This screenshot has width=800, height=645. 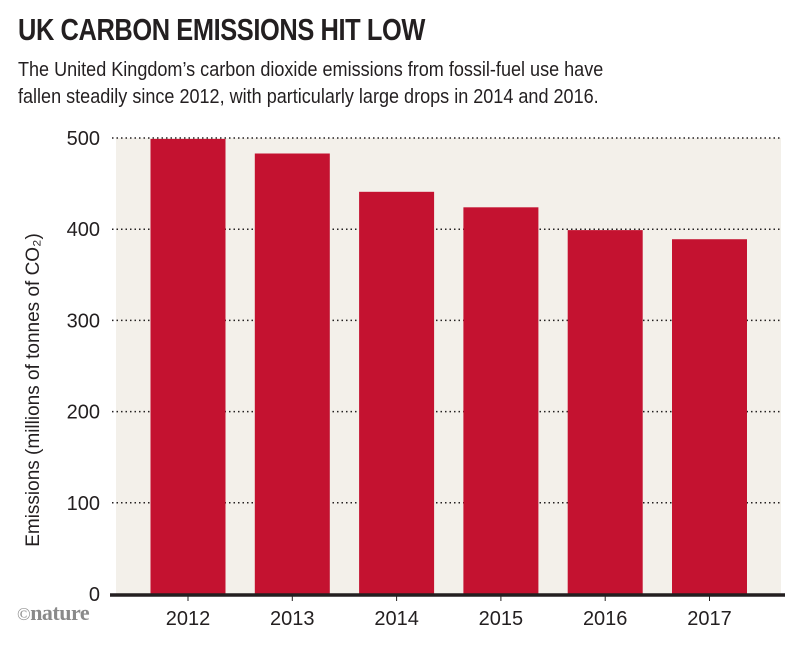 What do you see at coordinates (24, 614) in the screenshot?
I see `copyright-symbol: ©` at bounding box center [24, 614].